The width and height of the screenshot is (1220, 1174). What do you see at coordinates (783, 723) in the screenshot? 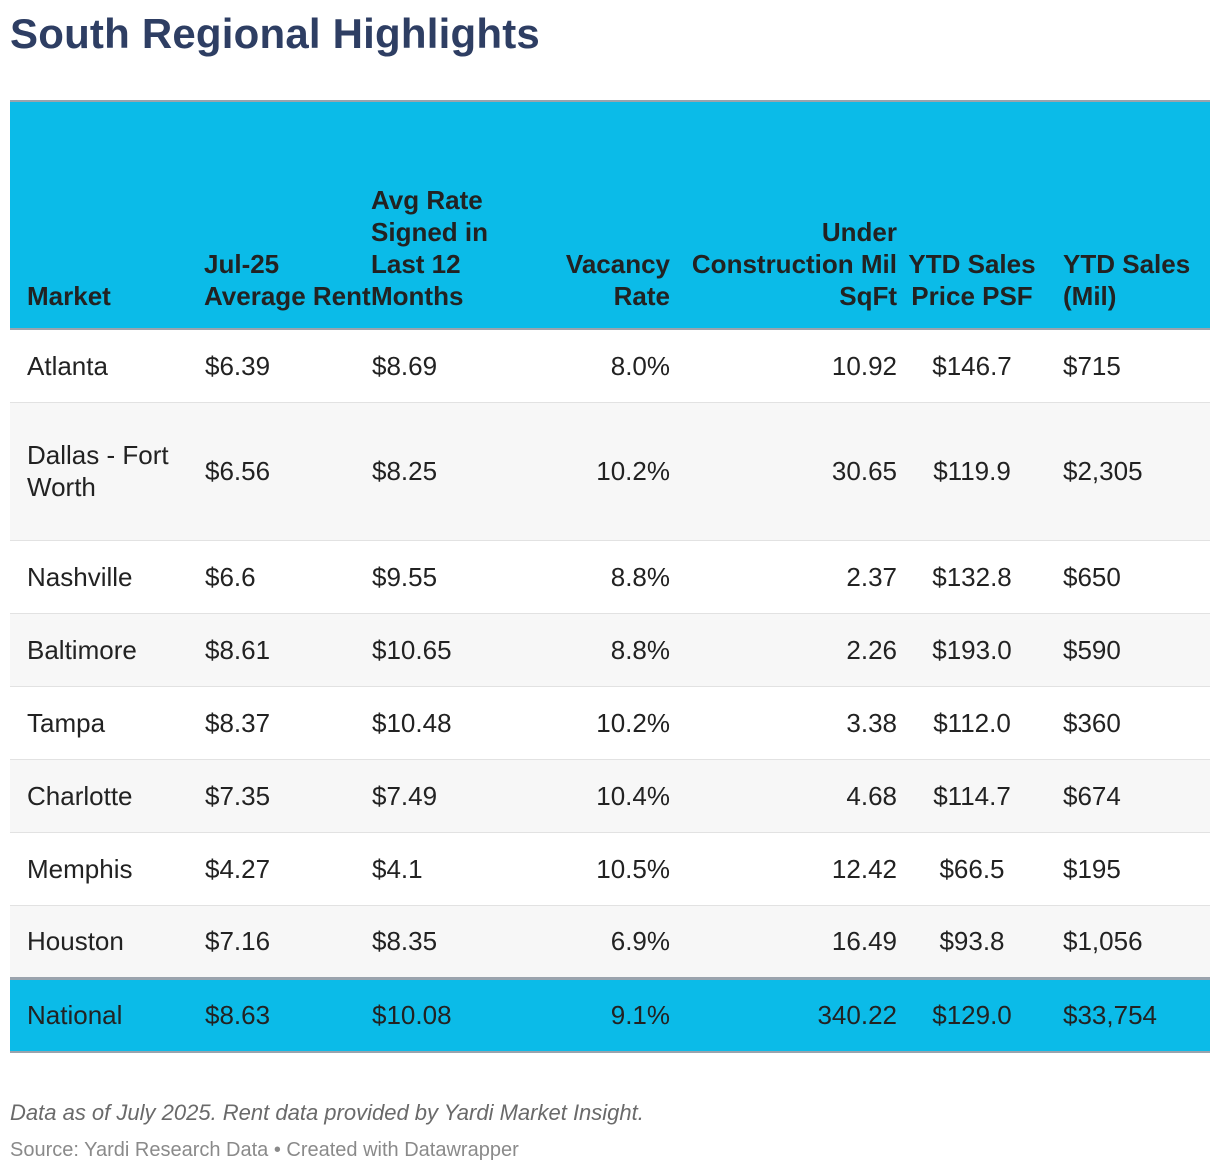
I see `cell-under-construction: 3.38` at bounding box center [783, 723].